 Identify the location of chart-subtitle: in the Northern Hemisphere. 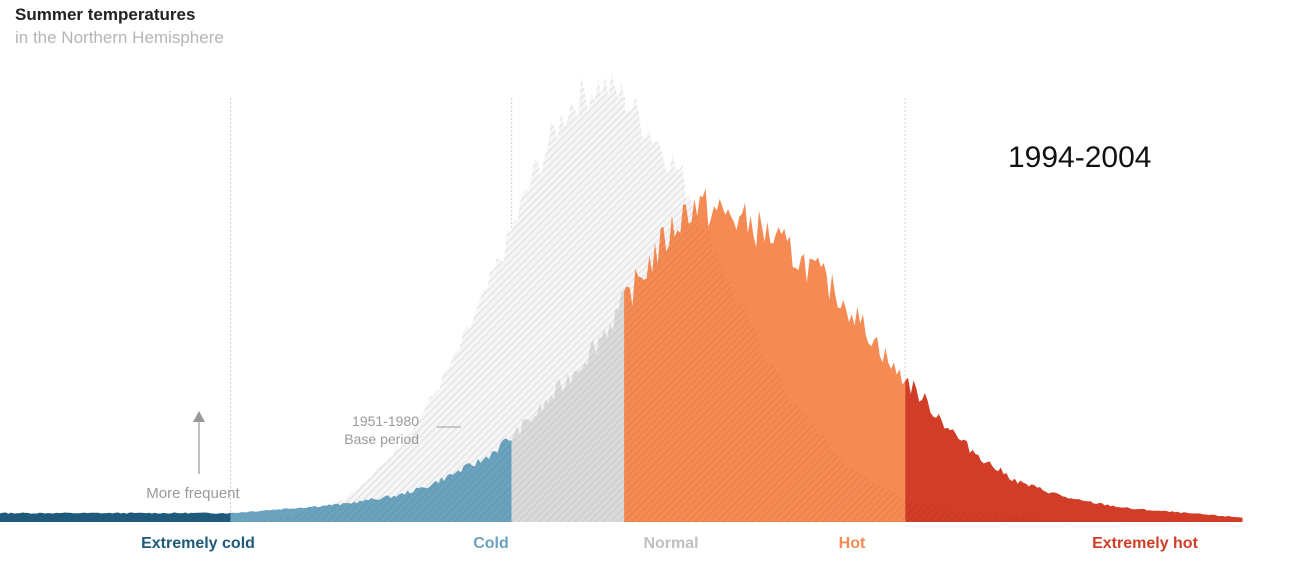
(119, 37).